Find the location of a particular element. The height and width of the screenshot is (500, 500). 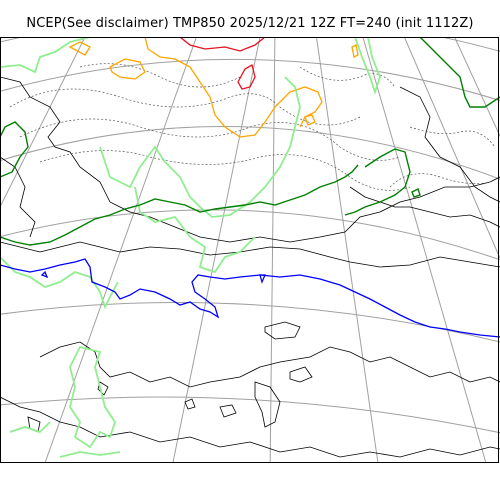

coastline-south2 is located at coordinates (250, 427).